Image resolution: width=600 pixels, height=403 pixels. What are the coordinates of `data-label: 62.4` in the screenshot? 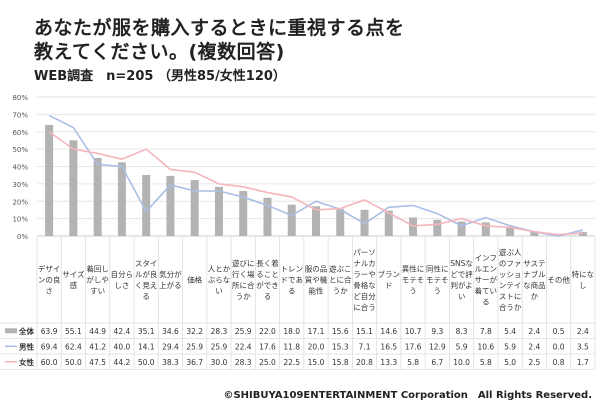 It's located at (73, 346).